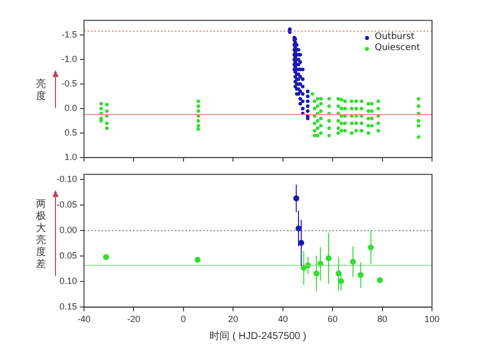  What do you see at coordinates (258, 336) in the screenshot?
I see `x-axis-title: 时间 ( HJD-2457500 )` at bounding box center [258, 336].